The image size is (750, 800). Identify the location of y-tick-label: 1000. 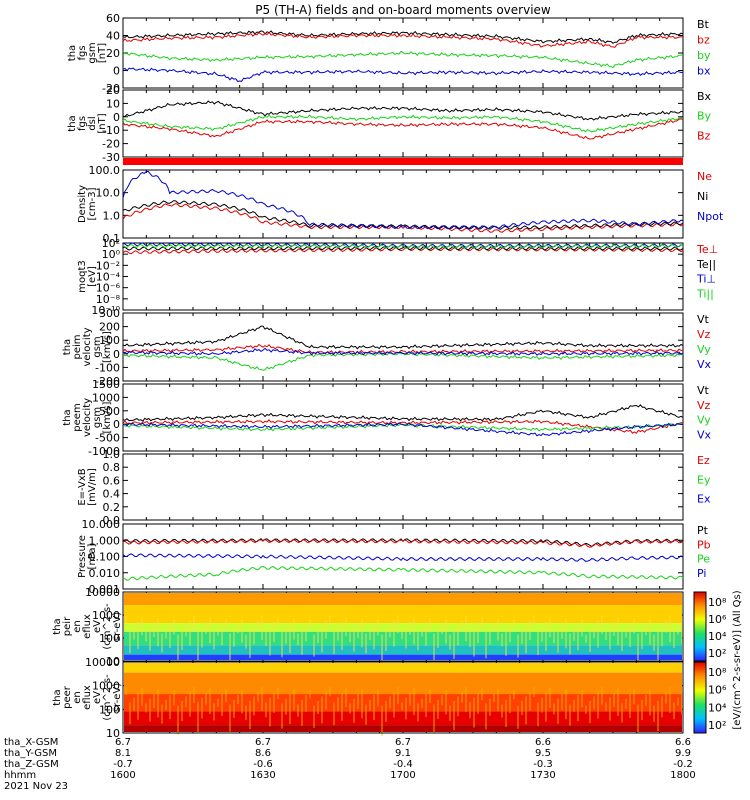
(106, 397).